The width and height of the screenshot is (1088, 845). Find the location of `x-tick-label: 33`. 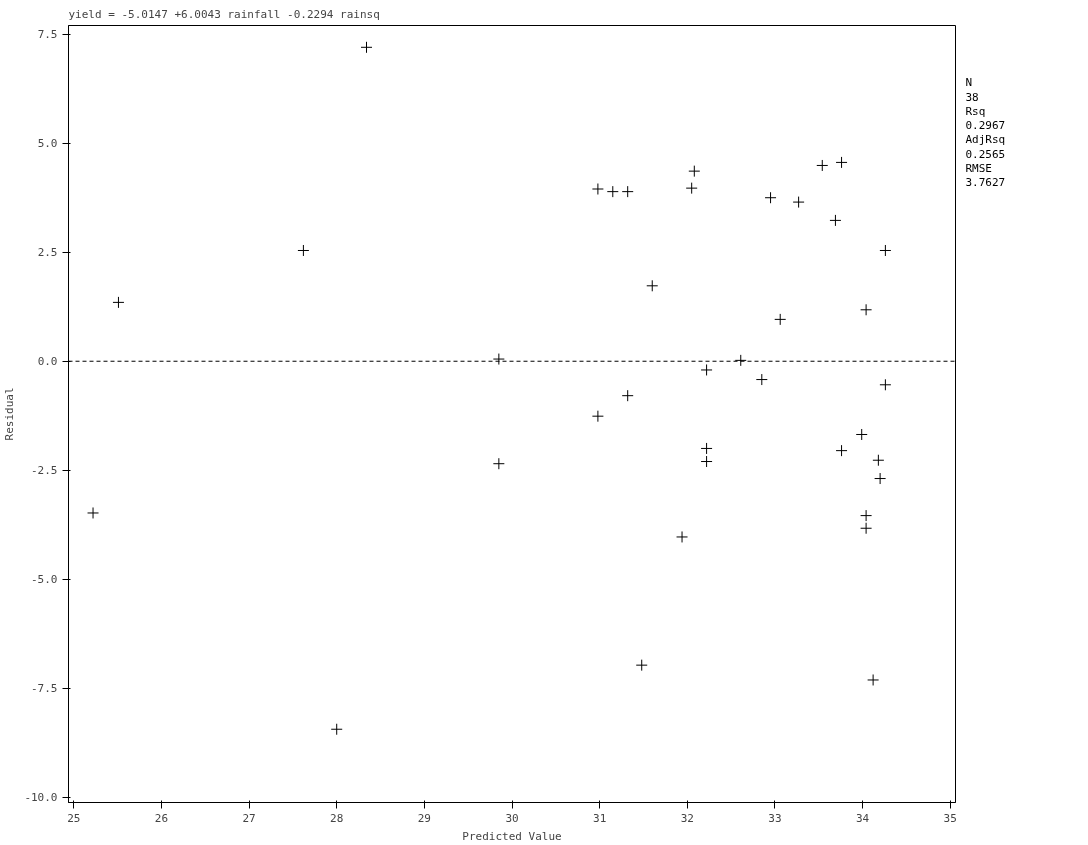

x-tick-label: 33 is located at coordinates (775, 818).